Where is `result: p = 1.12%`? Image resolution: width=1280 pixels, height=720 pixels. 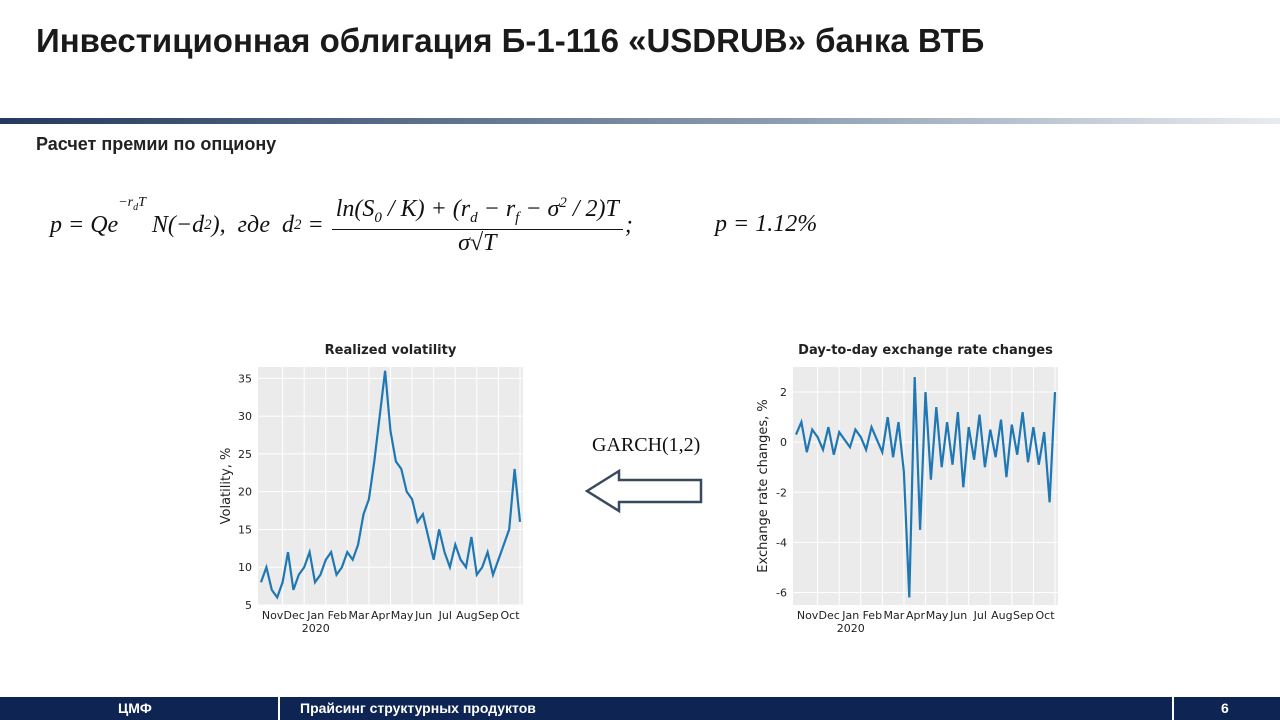
result: p = 1.12% is located at coordinates (766, 224).